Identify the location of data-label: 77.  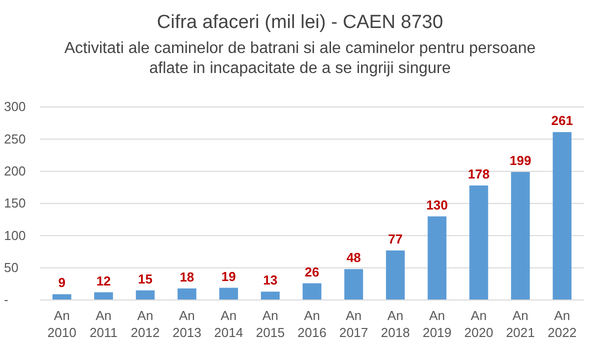
(395, 238).